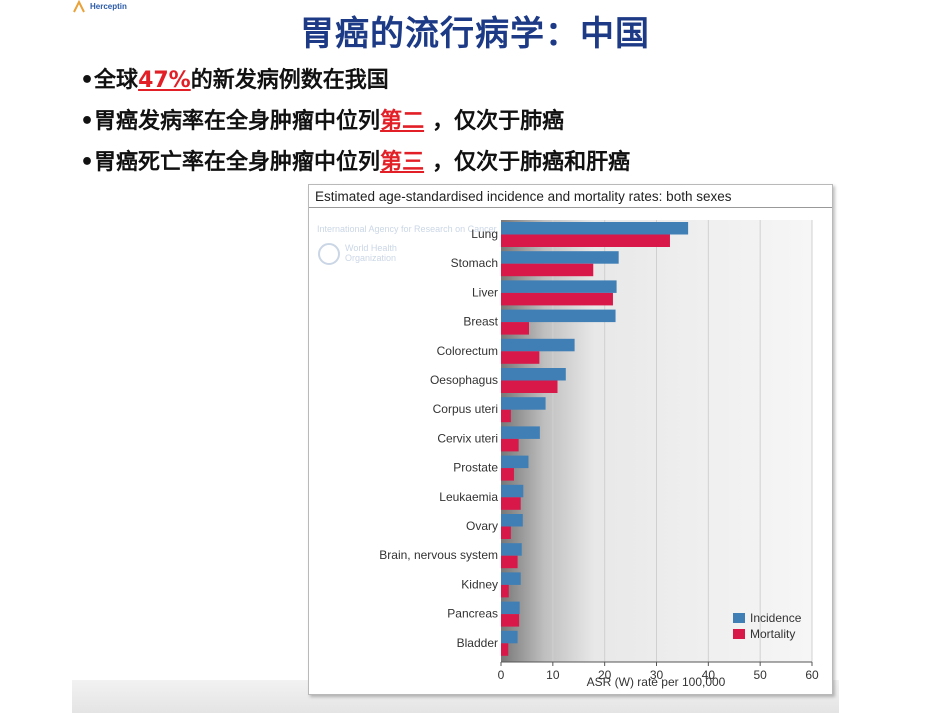  Describe the element at coordinates (79, 6) in the screenshot. I see `logo-swoosh-icon` at that location.